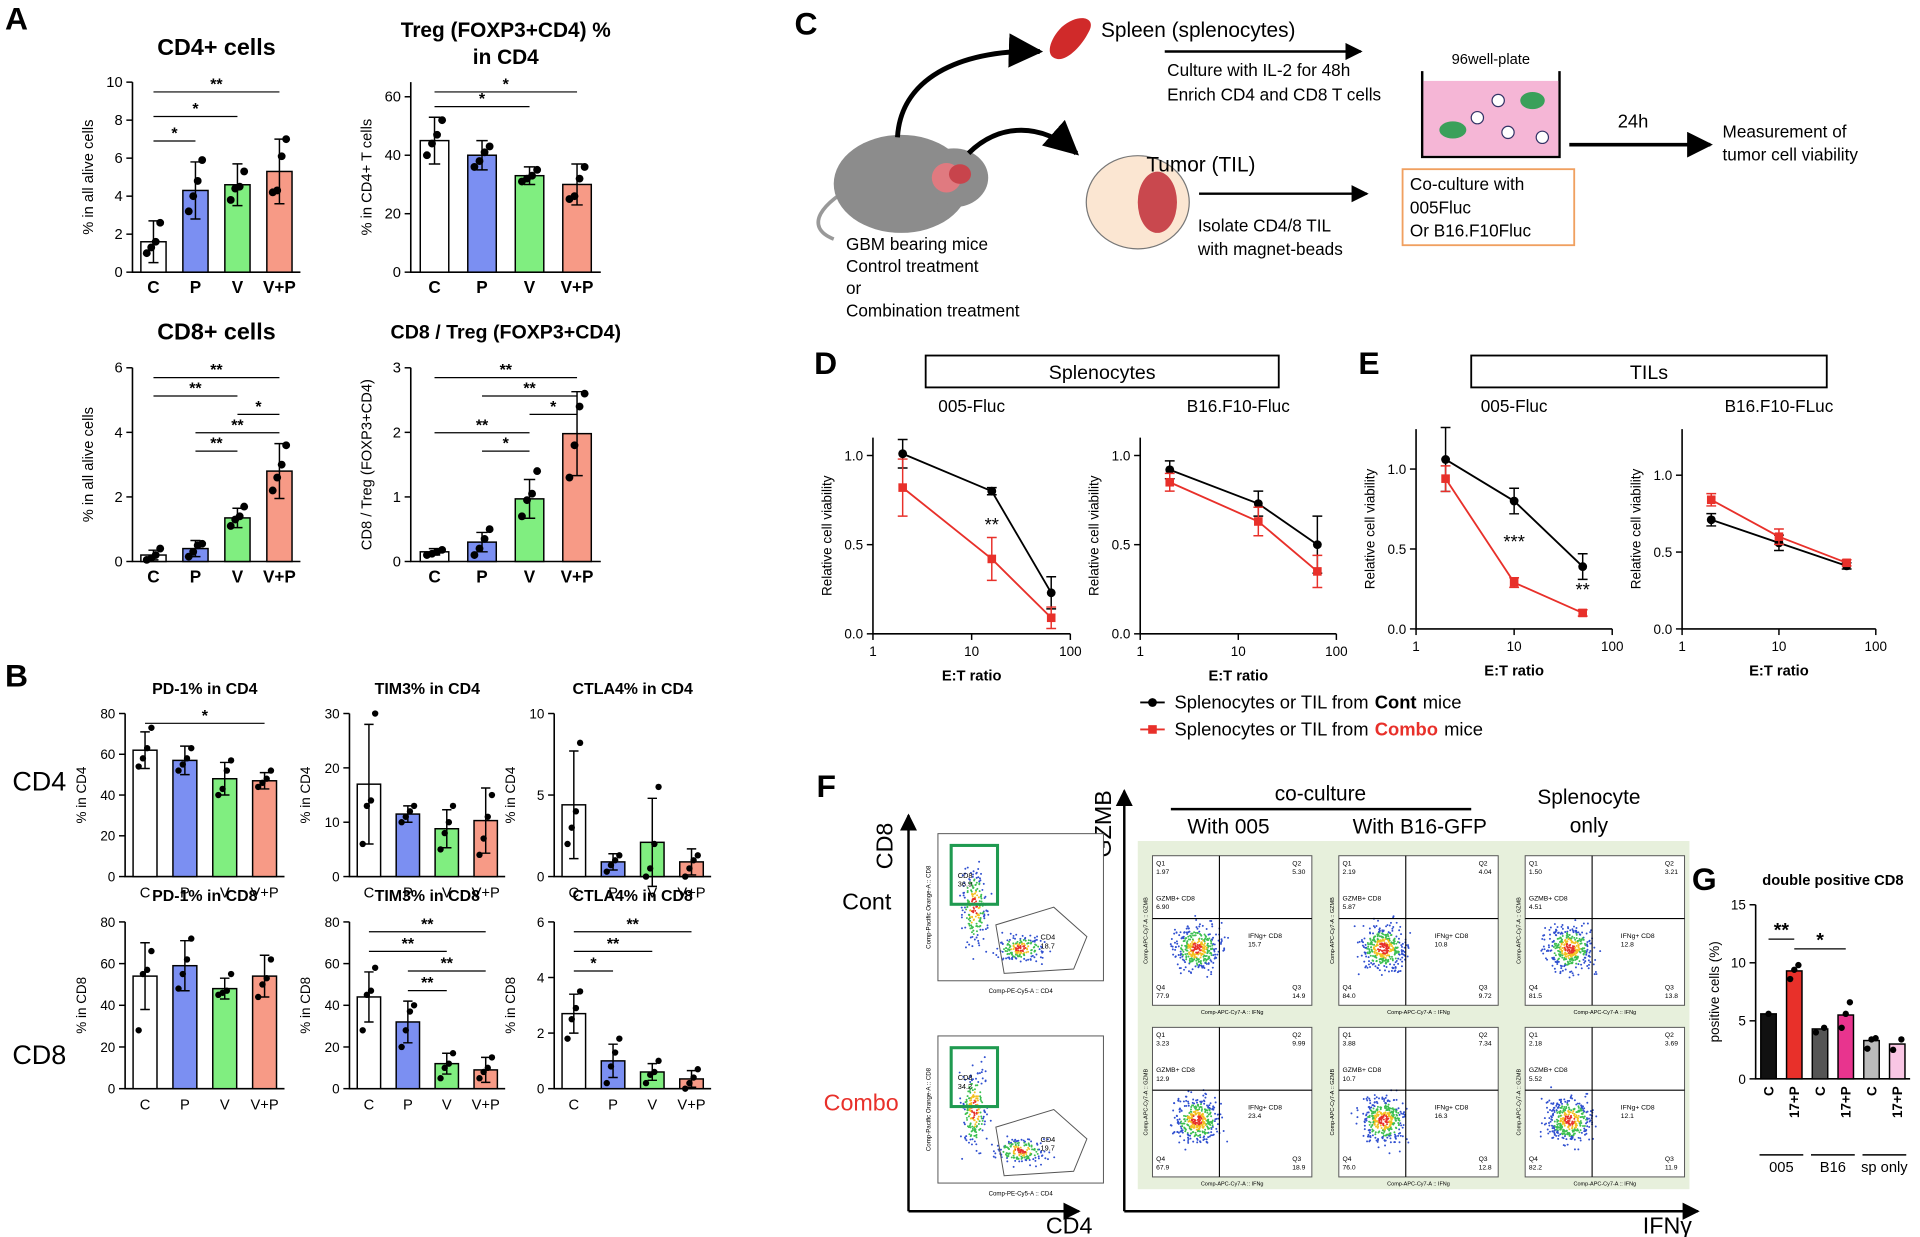  What do you see at coordinates (1535, 1079) in the screenshot?
I see `quadrant-text: 5.52` at bounding box center [1535, 1079].